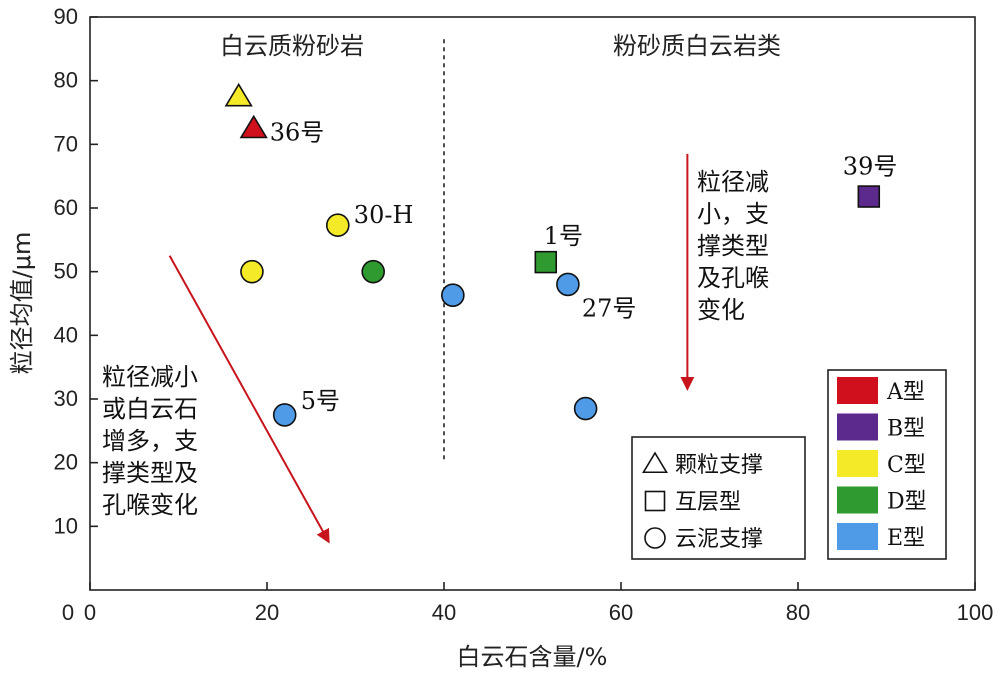 The image size is (1000, 675). Describe the element at coordinates (66, 525) in the screenshot. I see `y-tick-label: 10` at that location.